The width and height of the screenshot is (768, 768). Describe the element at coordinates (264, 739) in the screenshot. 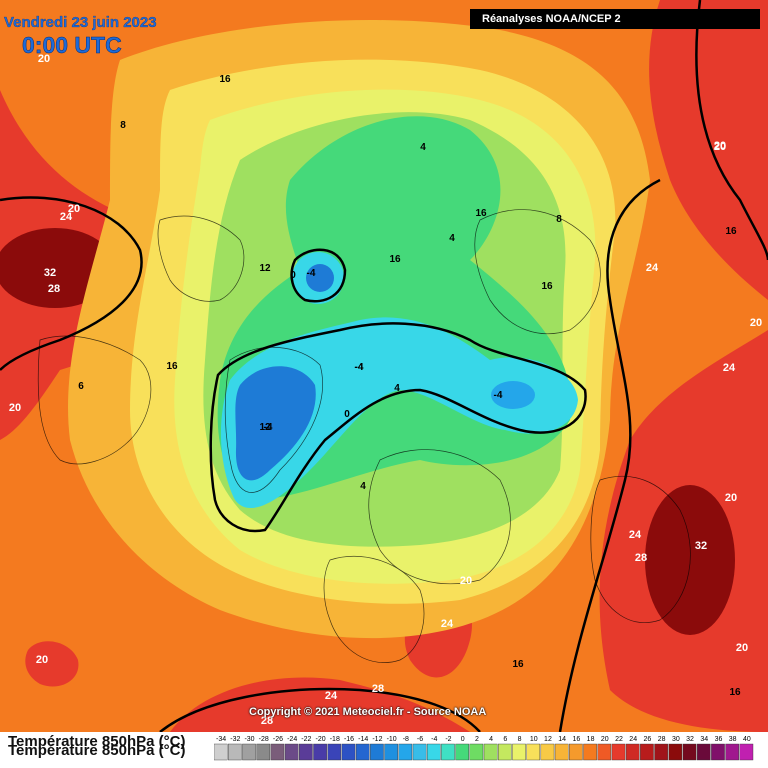

I see `scale-tick-label: -28` at that location.